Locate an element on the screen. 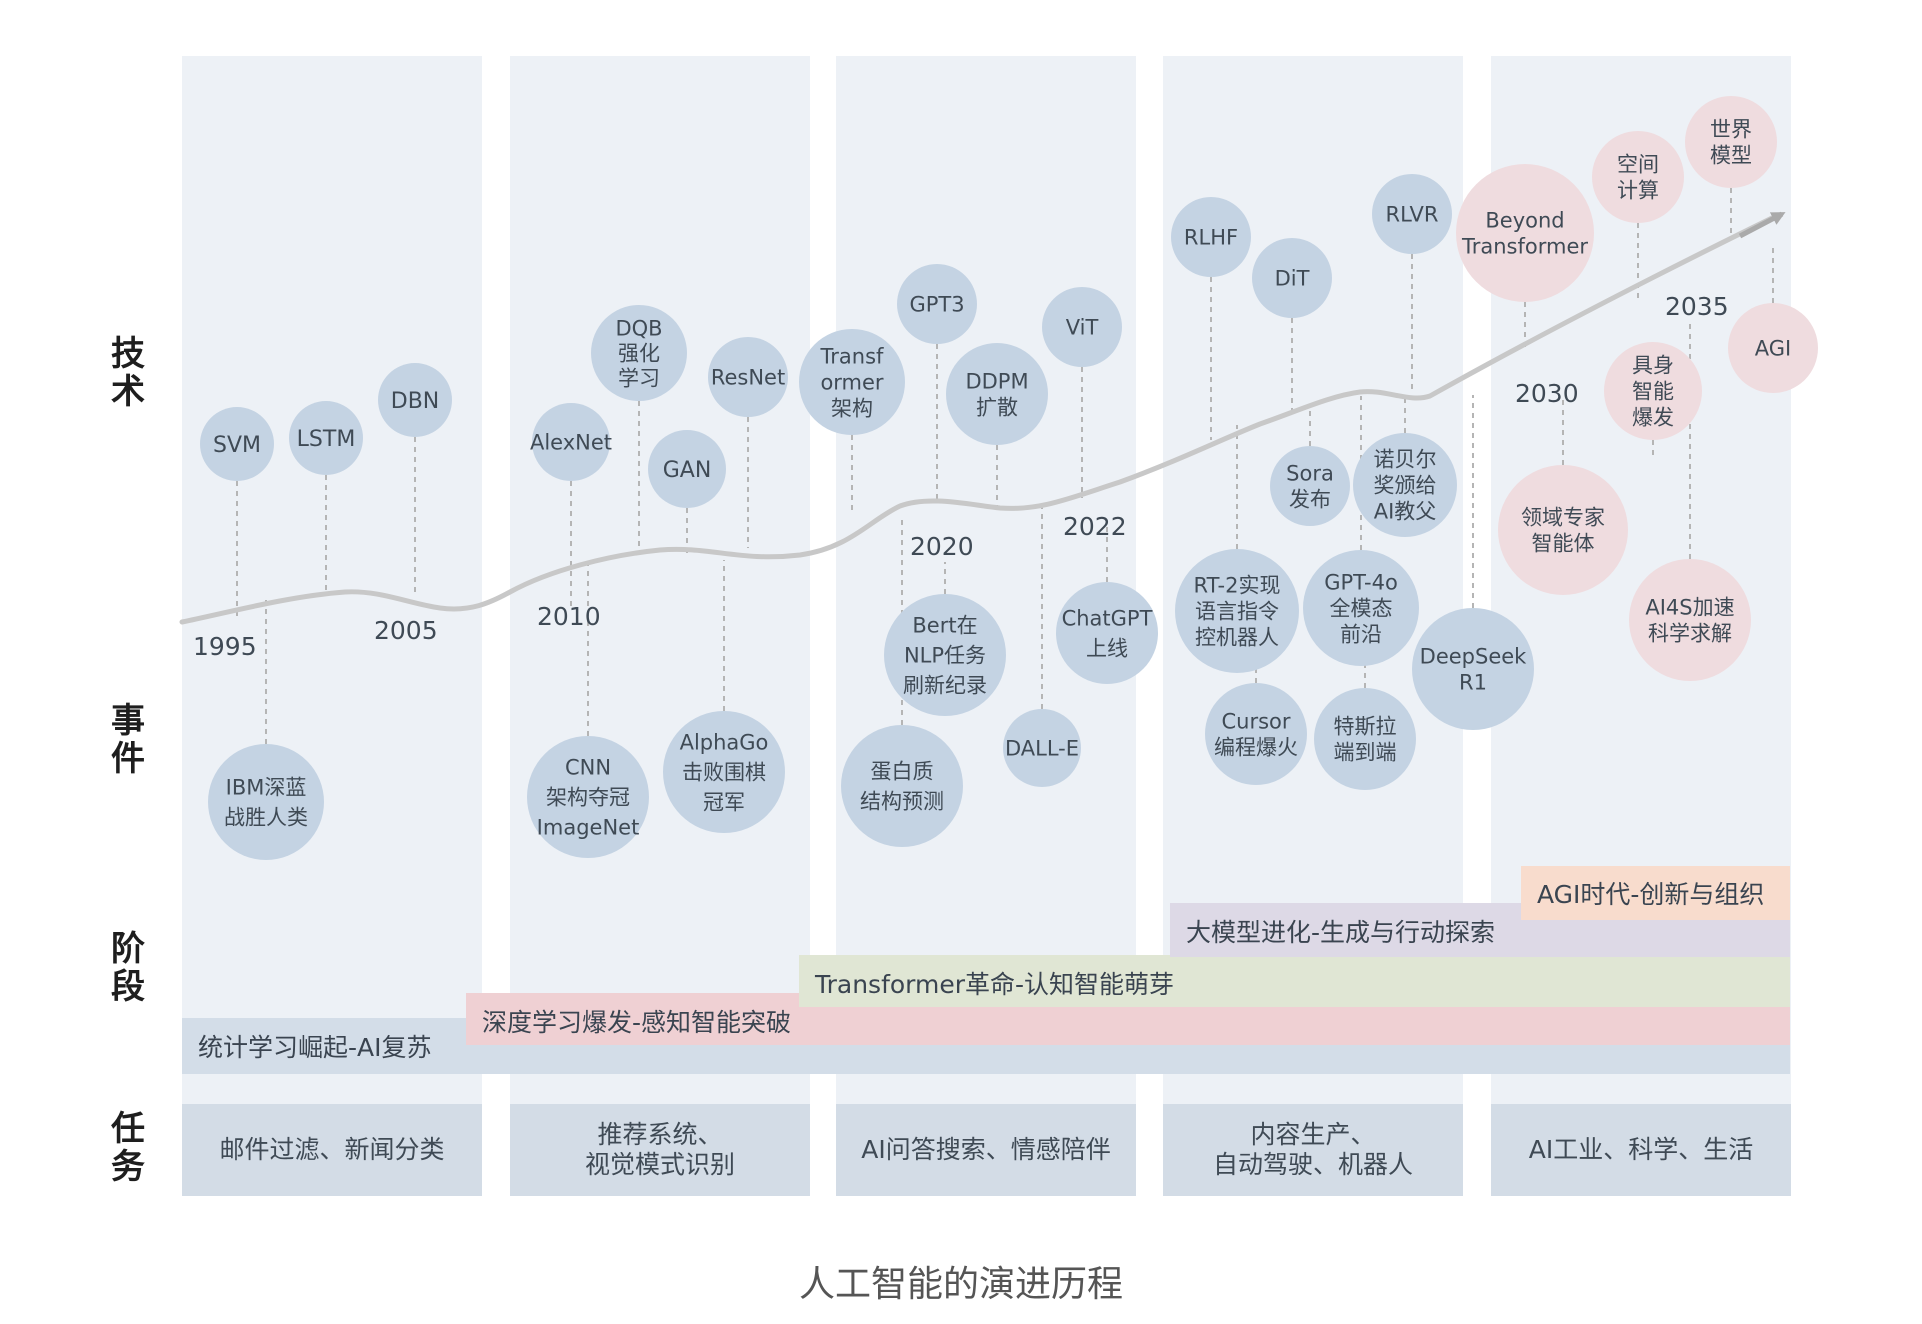 The width and height of the screenshot is (1922, 1324). event-node-label: DeepSeek R1 is located at coordinates (1474, 670).